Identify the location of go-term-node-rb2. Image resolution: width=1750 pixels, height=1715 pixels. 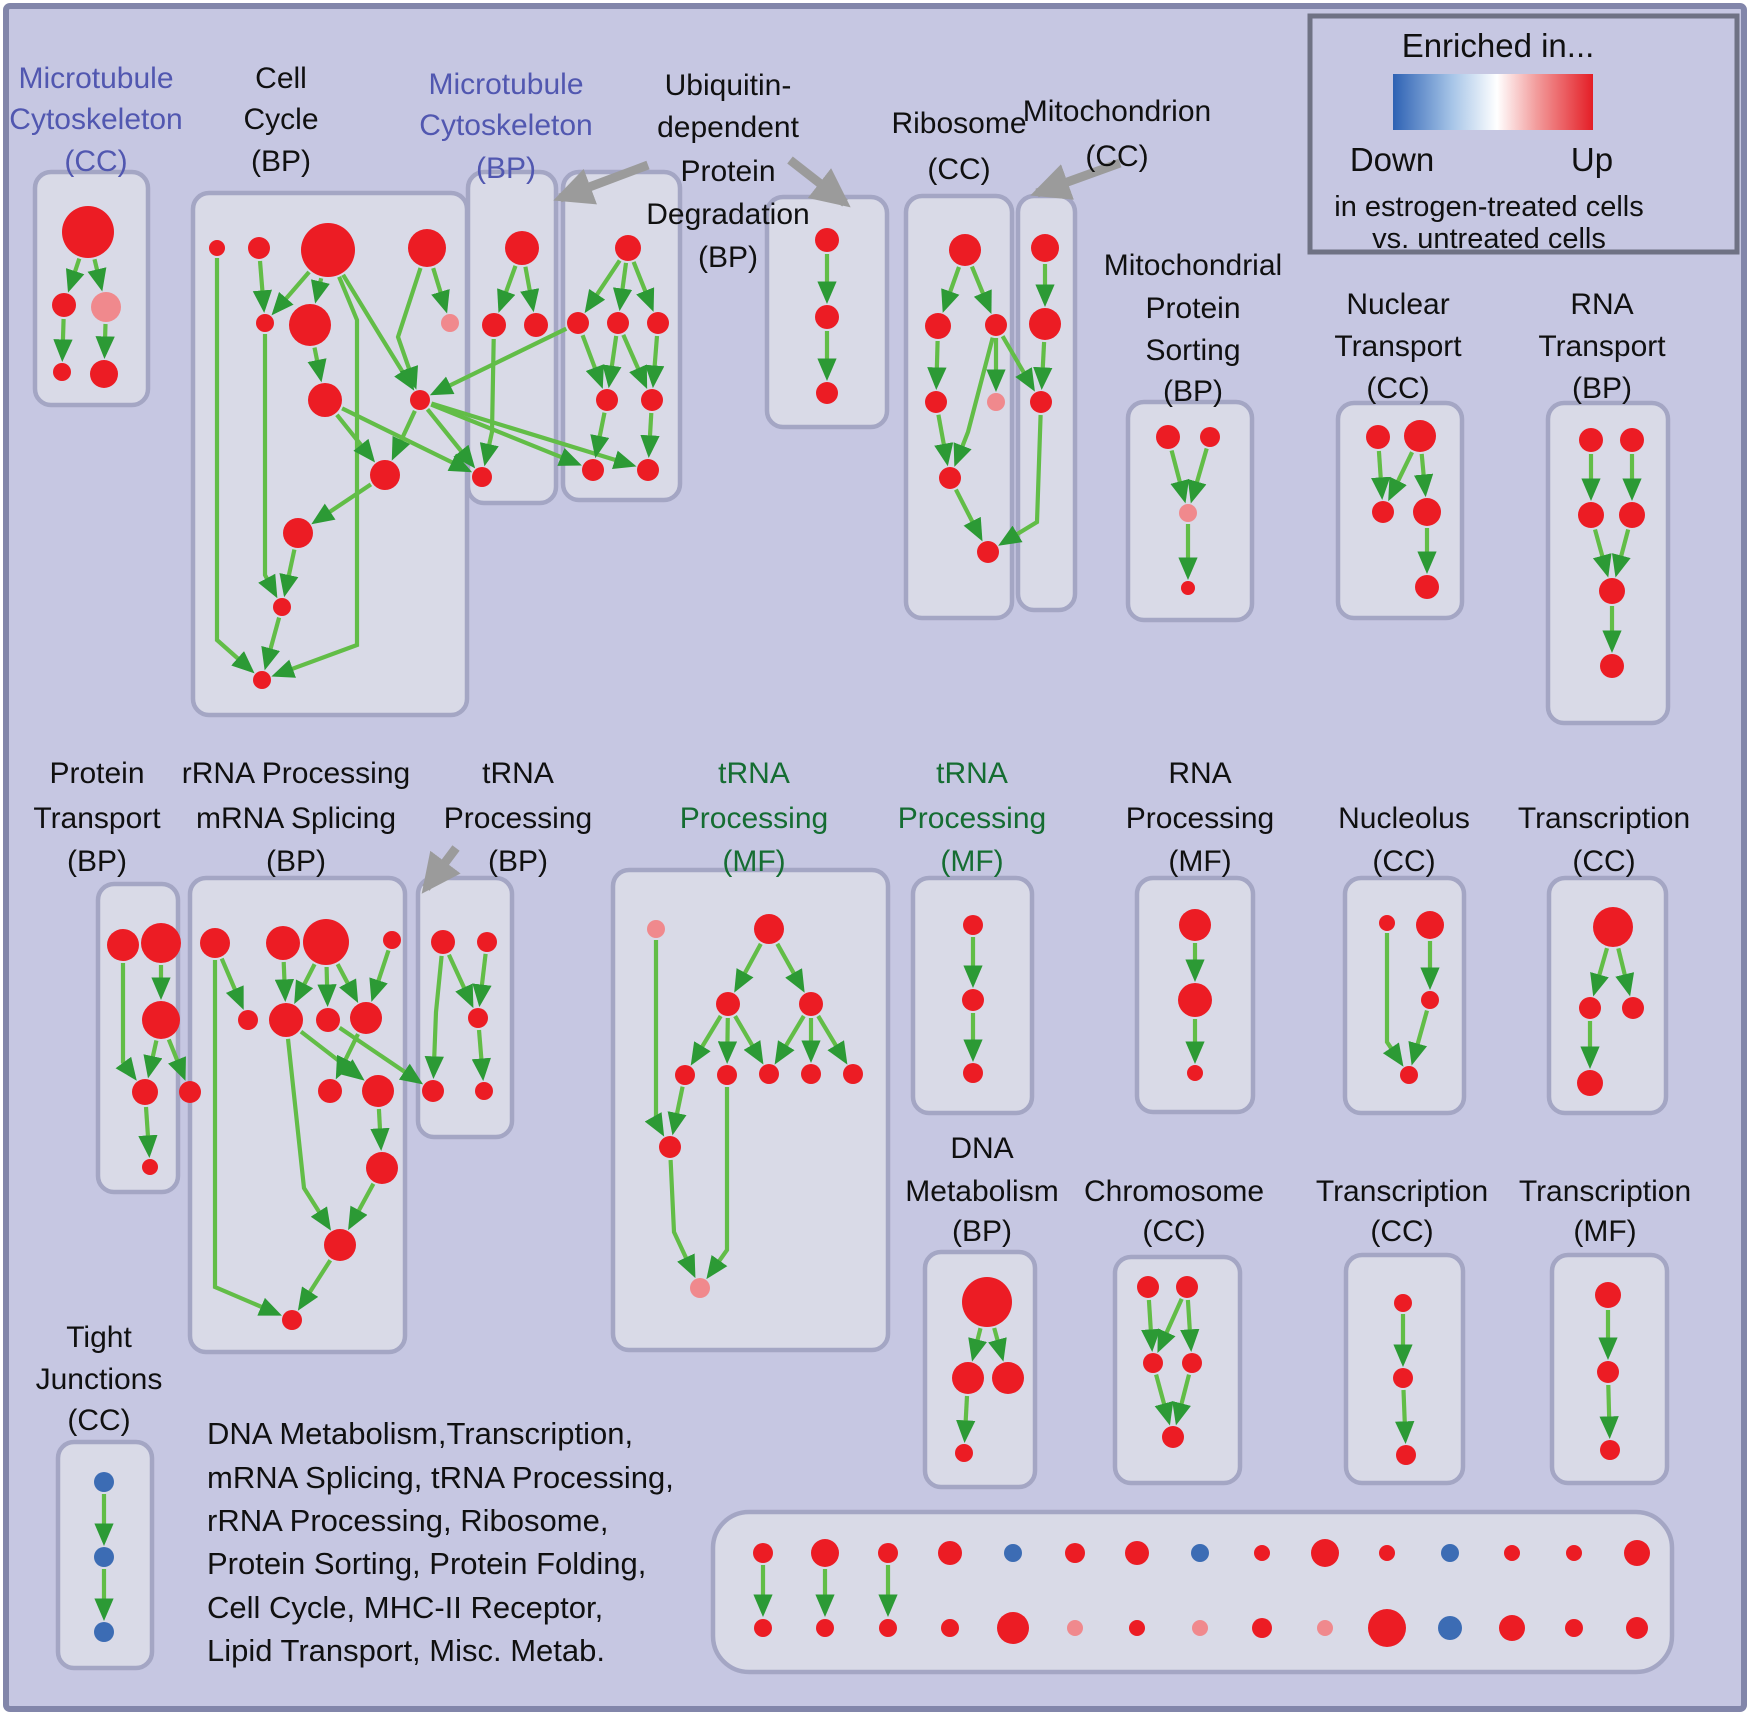
(938, 326).